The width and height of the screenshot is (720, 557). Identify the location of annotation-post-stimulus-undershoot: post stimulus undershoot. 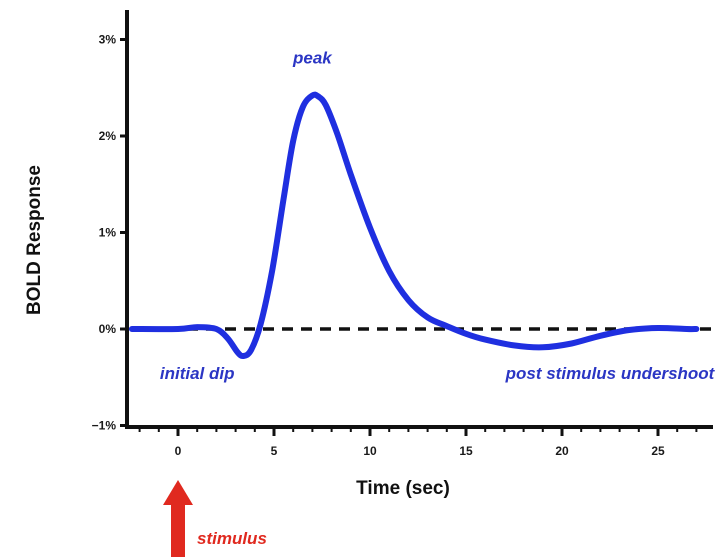
(610, 373).